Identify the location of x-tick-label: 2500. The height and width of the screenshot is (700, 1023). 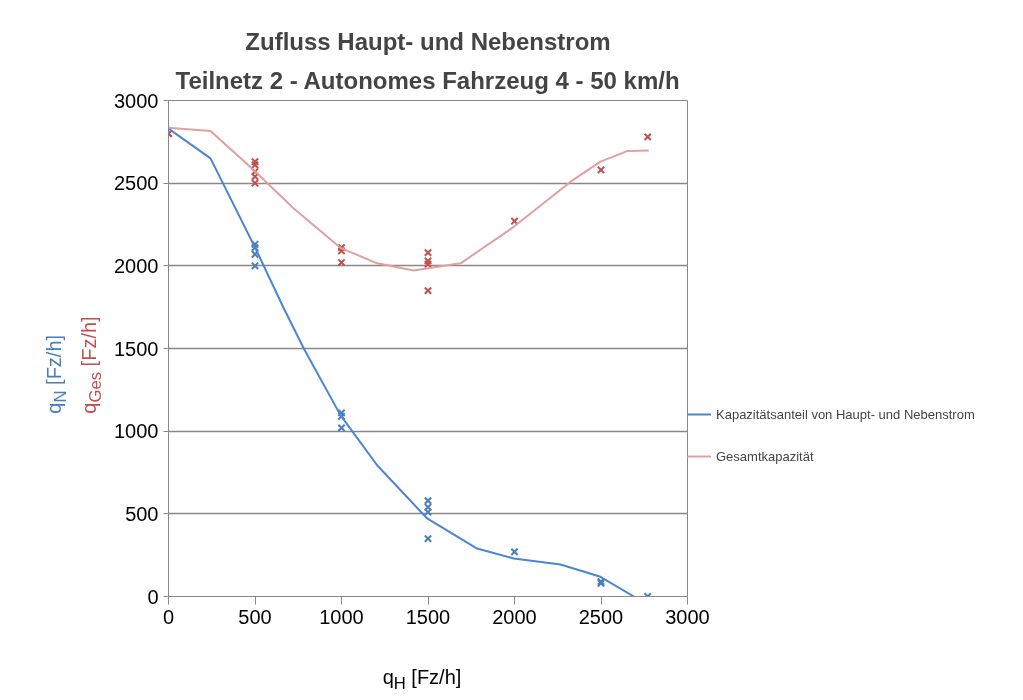
(601, 616).